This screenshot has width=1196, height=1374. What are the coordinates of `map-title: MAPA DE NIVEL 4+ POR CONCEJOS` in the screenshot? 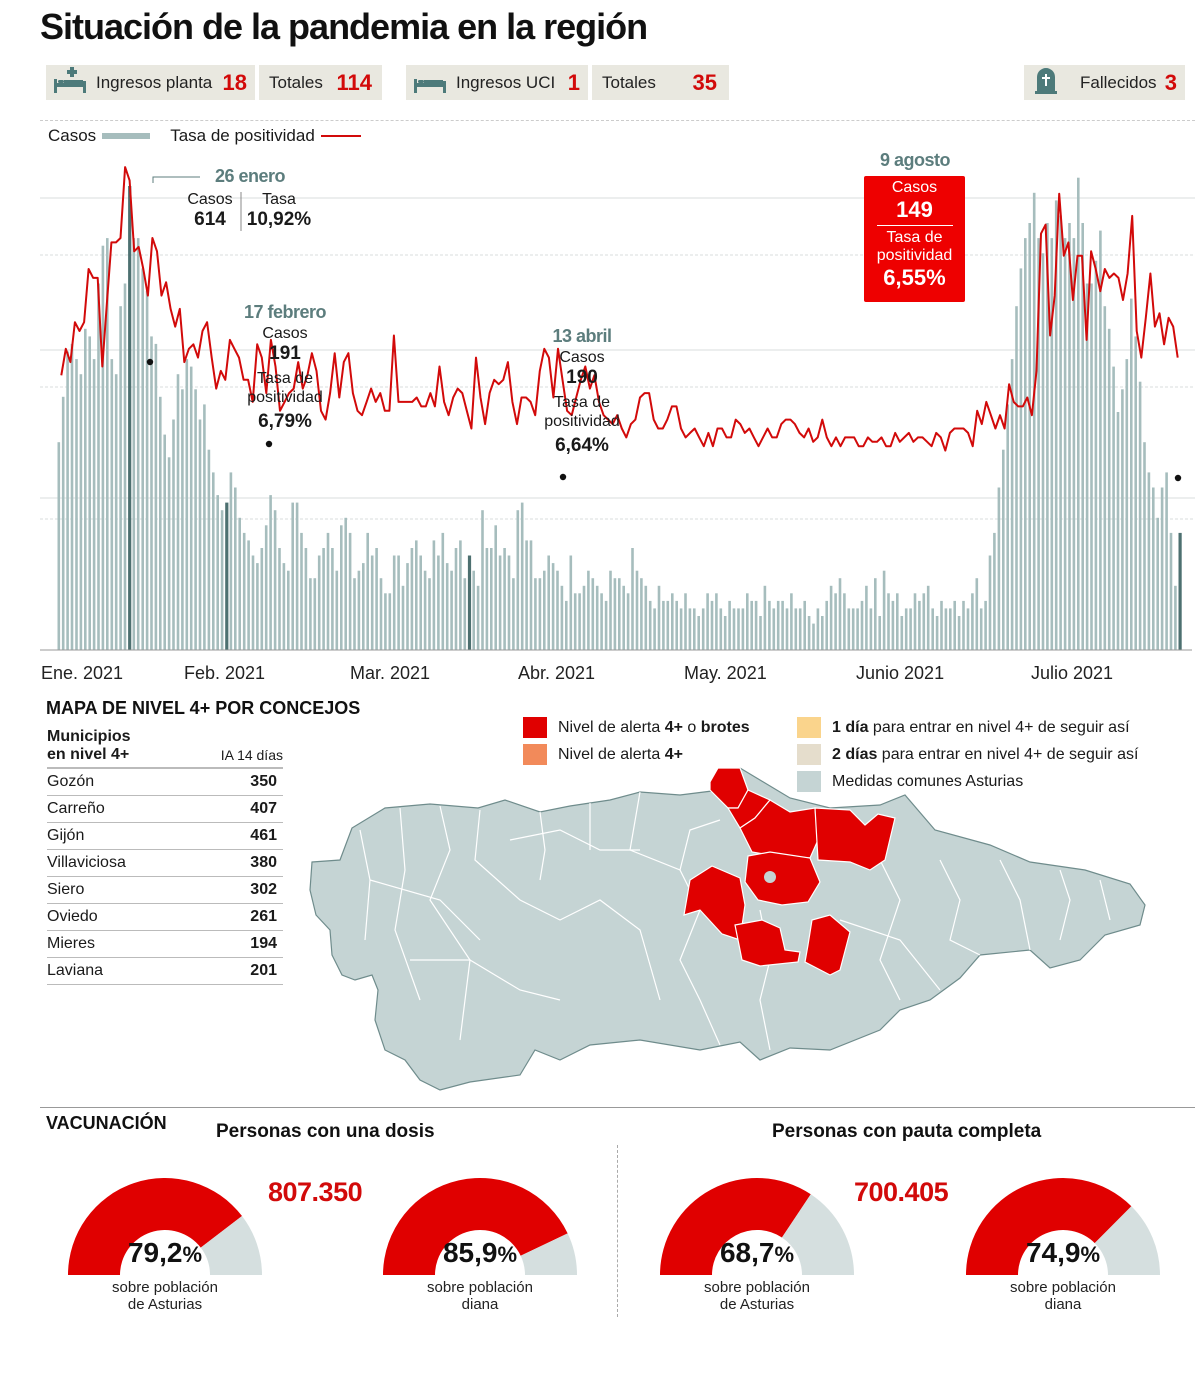 It's located at (203, 708).